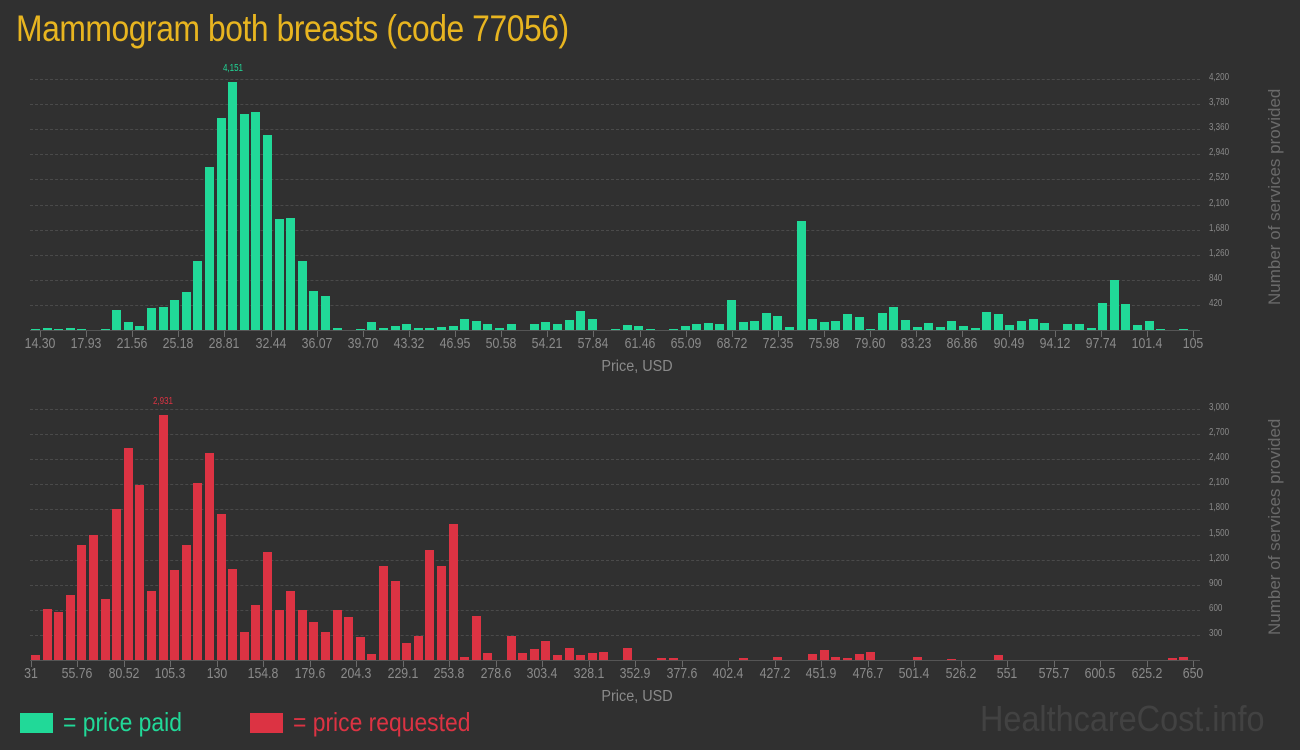 The height and width of the screenshot is (750, 1300). Describe the element at coordinates (1055, 343) in the screenshot. I see `x-tick-label: 94.12` at that location.